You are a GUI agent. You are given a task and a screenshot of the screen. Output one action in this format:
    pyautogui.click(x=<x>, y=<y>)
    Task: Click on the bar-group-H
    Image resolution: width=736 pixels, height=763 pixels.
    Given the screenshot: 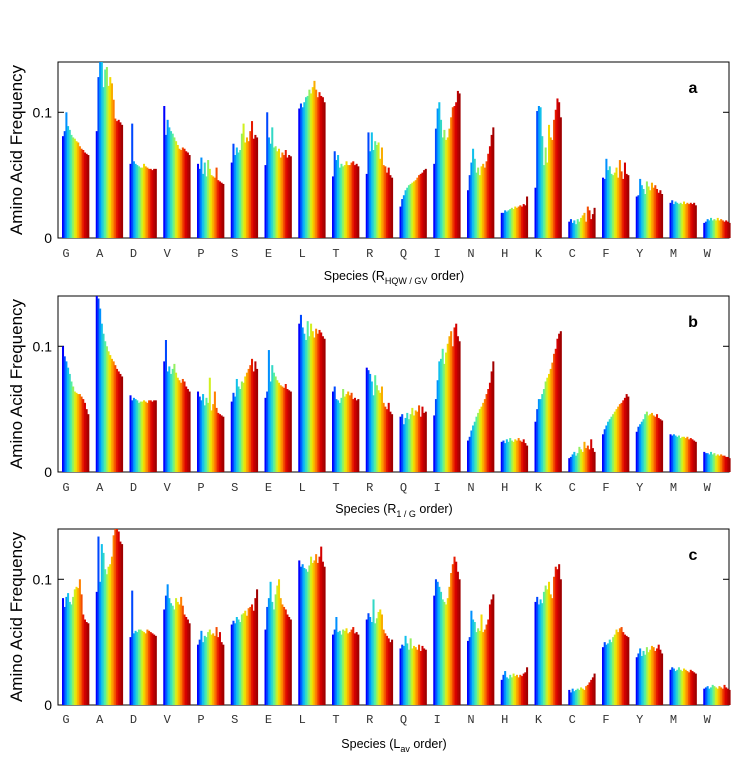 What is the action you would take?
    pyautogui.click(x=514, y=686)
    